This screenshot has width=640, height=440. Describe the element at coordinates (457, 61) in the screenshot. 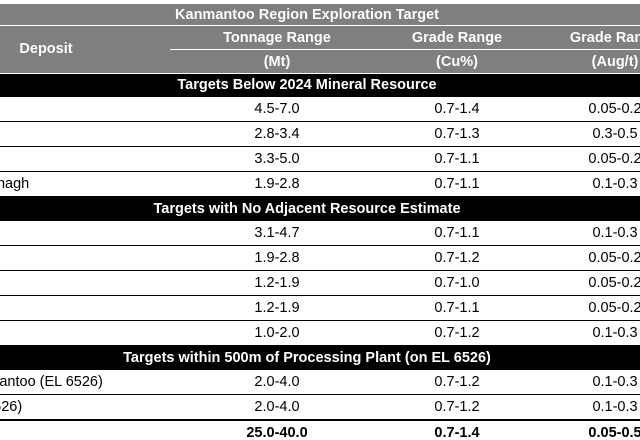

I see `grade-cu-unit: (Cu%)` at that location.